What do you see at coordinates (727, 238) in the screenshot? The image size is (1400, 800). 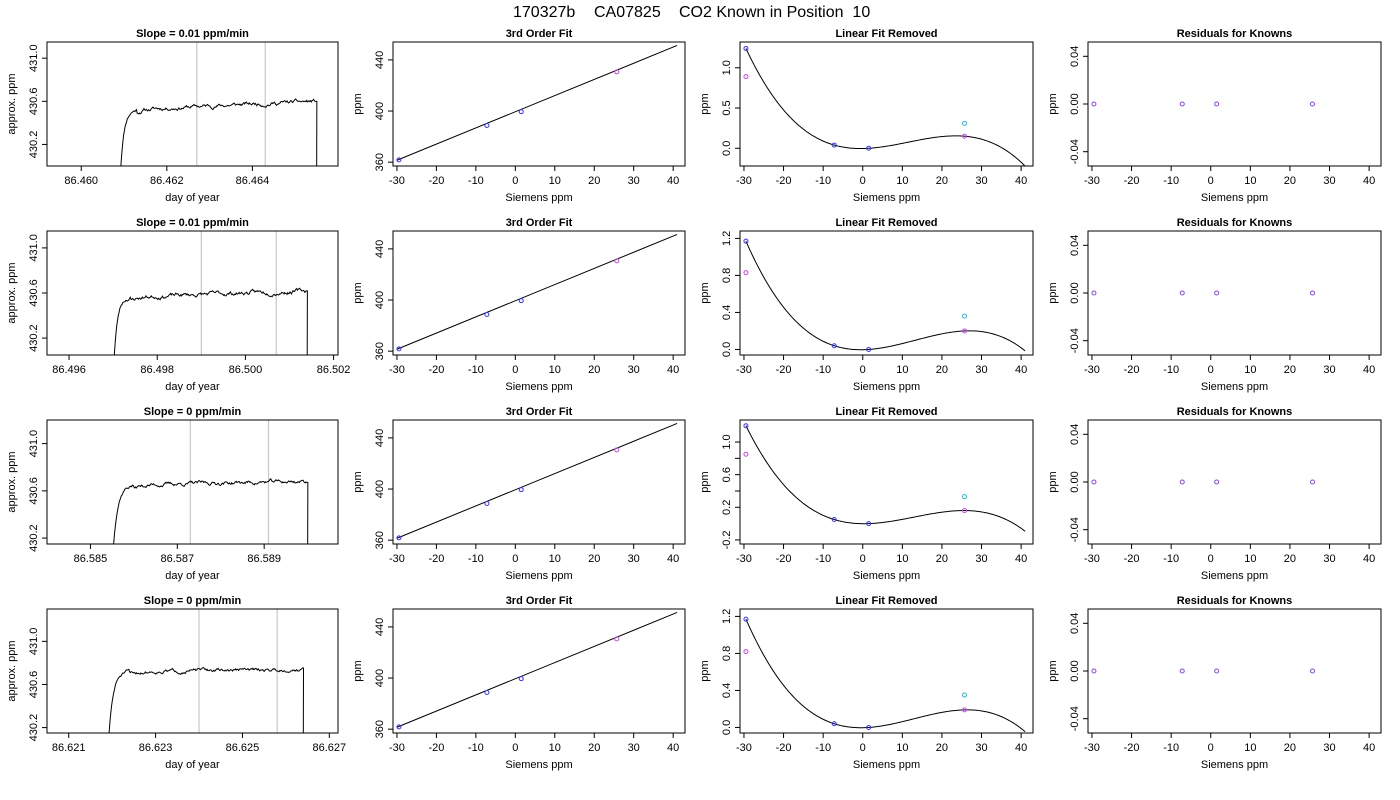 I see `y-tick-label: 1.2` at bounding box center [727, 238].